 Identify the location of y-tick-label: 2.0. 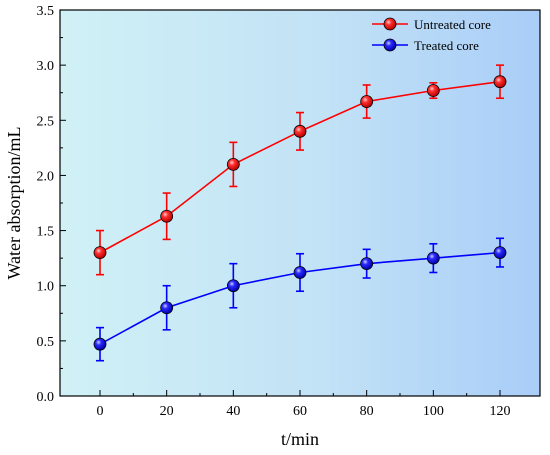
(46, 176).